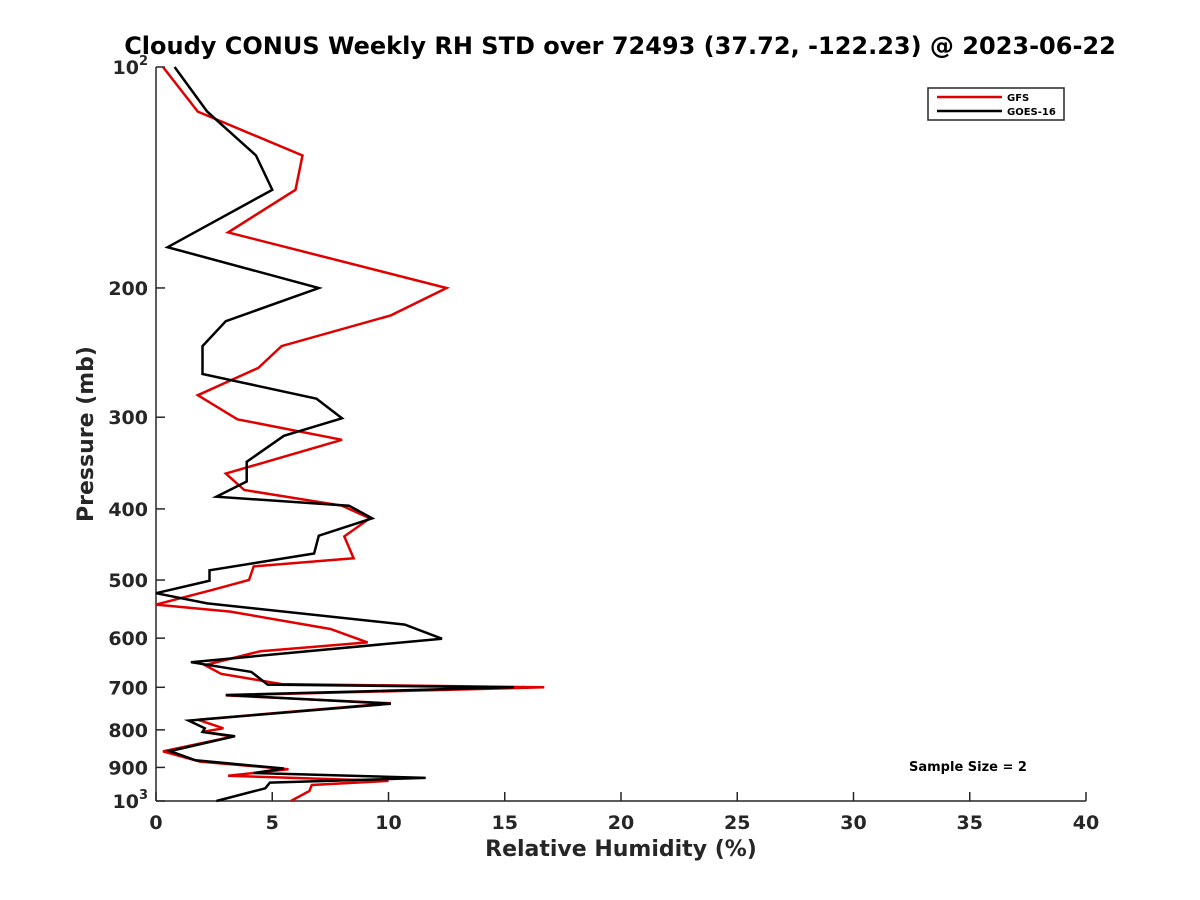  What do you see at coordinates (737, 823) in the screenshot?
I see `x-tick-label: 25` at bounding box center [737, 823].